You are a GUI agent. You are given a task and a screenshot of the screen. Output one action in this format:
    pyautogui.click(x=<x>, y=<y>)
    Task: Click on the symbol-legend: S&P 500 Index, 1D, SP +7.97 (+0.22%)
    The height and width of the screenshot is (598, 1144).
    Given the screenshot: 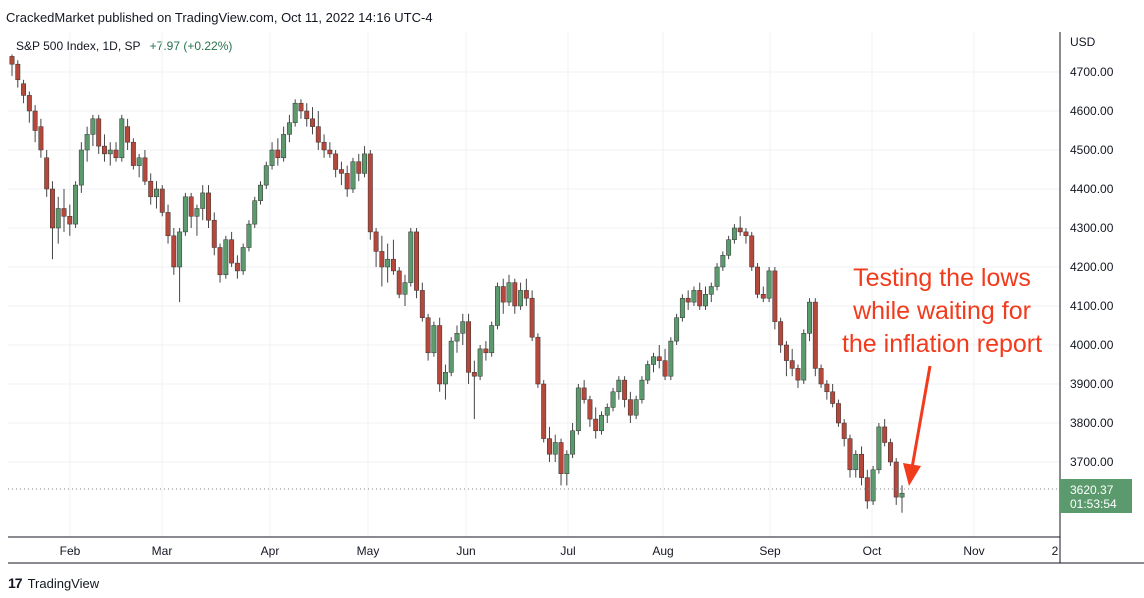 What is the action you would take?
    pyautogui.click(x=124, y=46)
    